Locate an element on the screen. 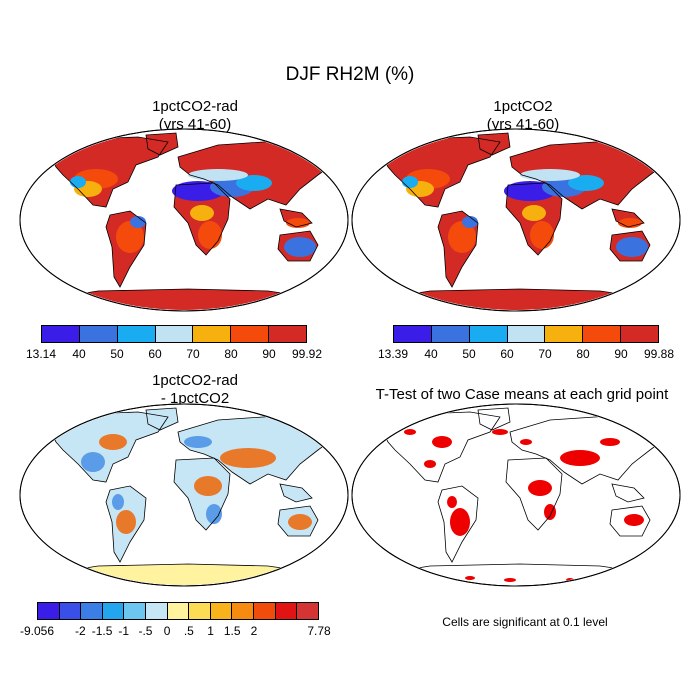  diff-africa is located at coordinates (208, 486).